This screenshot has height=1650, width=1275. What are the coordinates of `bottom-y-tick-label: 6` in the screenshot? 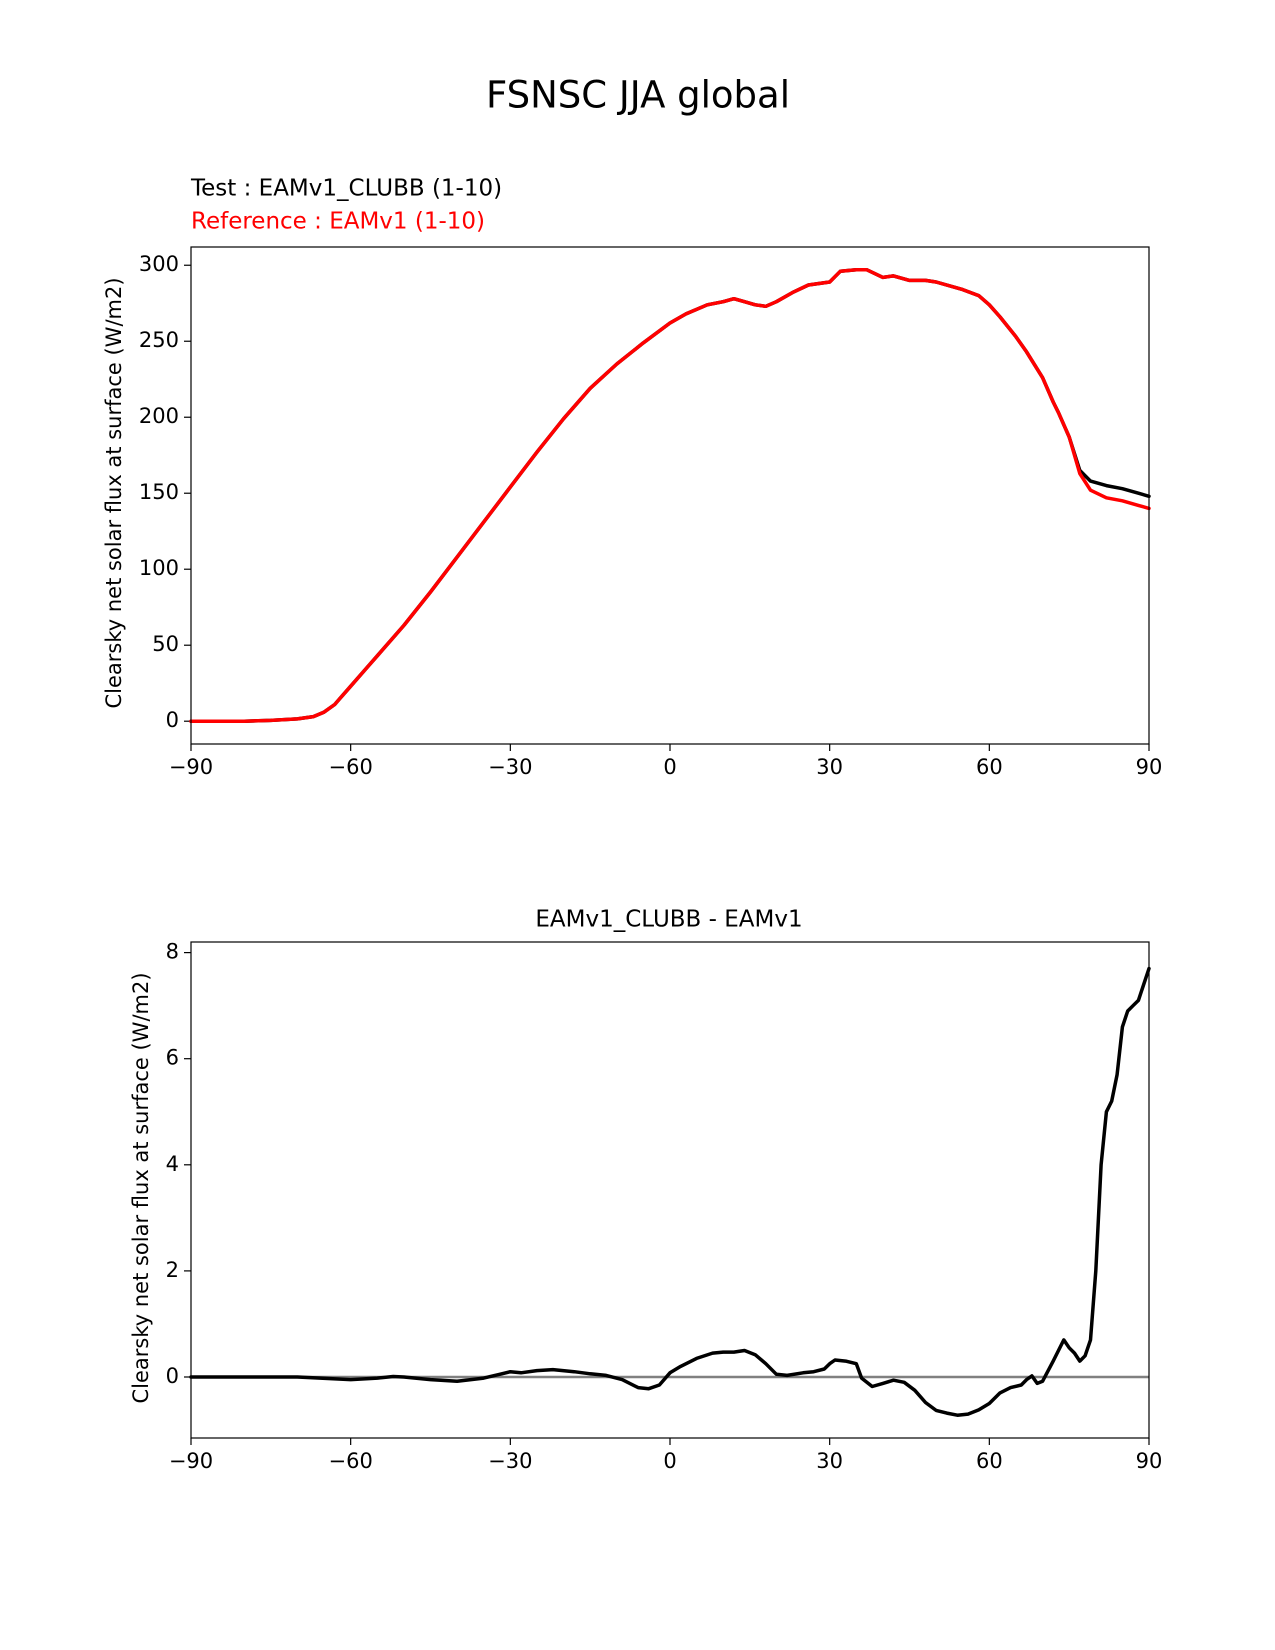 It's located at (172, 1058).